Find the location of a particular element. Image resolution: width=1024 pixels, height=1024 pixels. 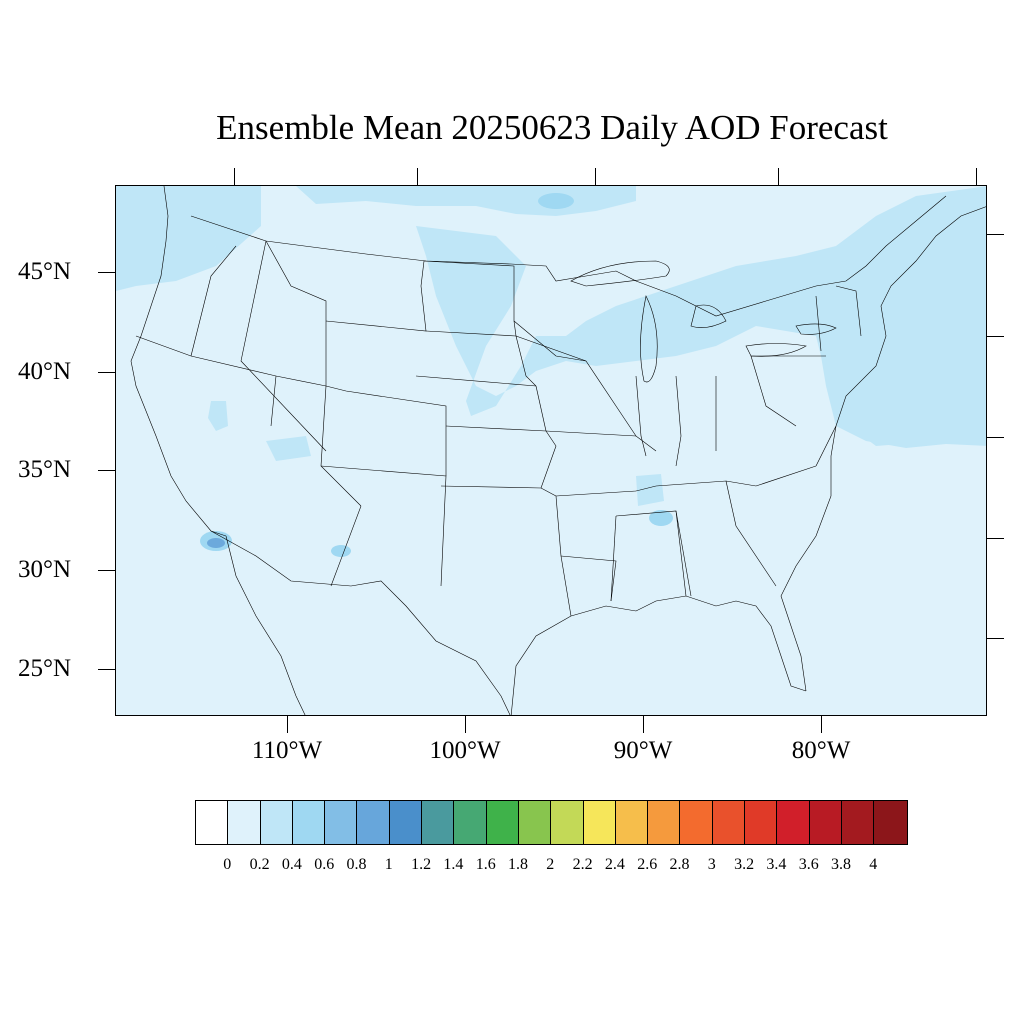

colorbar-label: 3.8 is located at coordinates (841, 864).